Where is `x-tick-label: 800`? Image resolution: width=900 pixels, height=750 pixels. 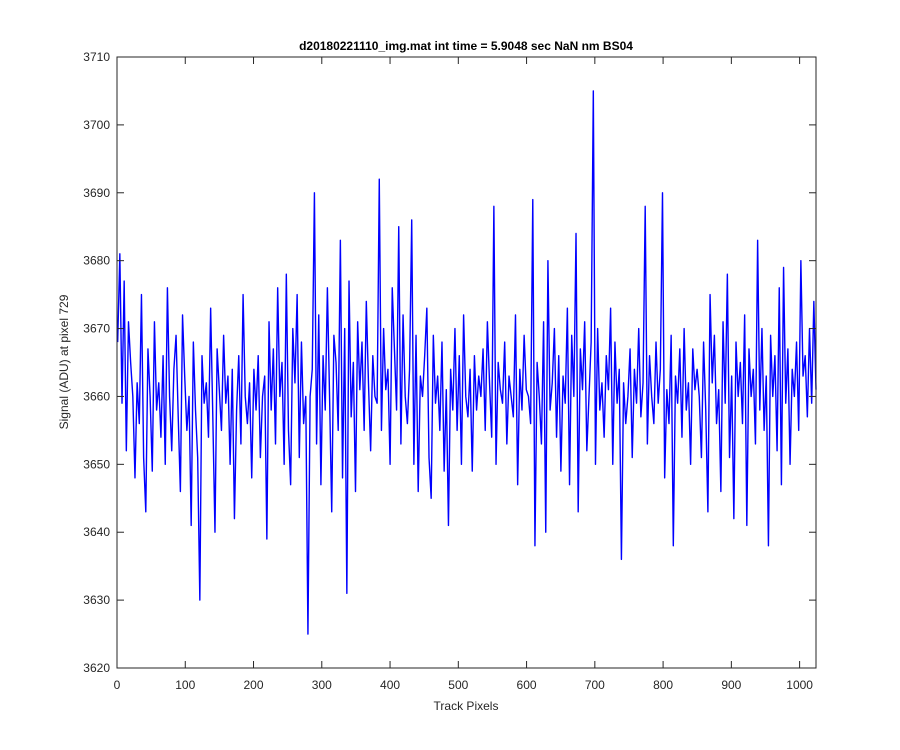
x-tick-label: 800 is located at coordinates (663, 685).